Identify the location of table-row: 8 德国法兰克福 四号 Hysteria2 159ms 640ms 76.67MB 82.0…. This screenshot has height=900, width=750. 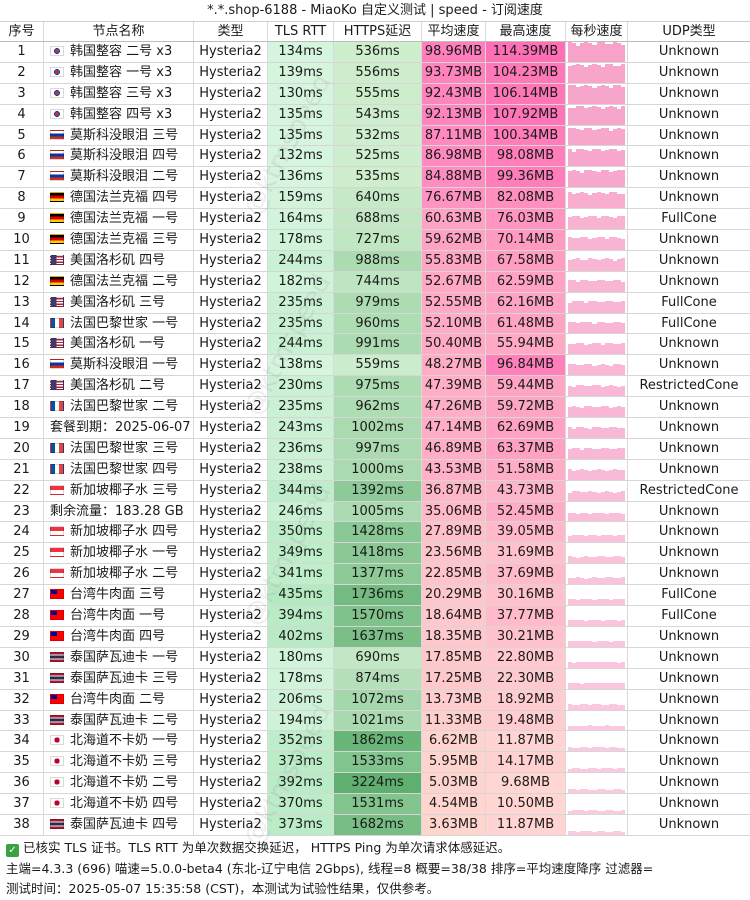
(375, 199).